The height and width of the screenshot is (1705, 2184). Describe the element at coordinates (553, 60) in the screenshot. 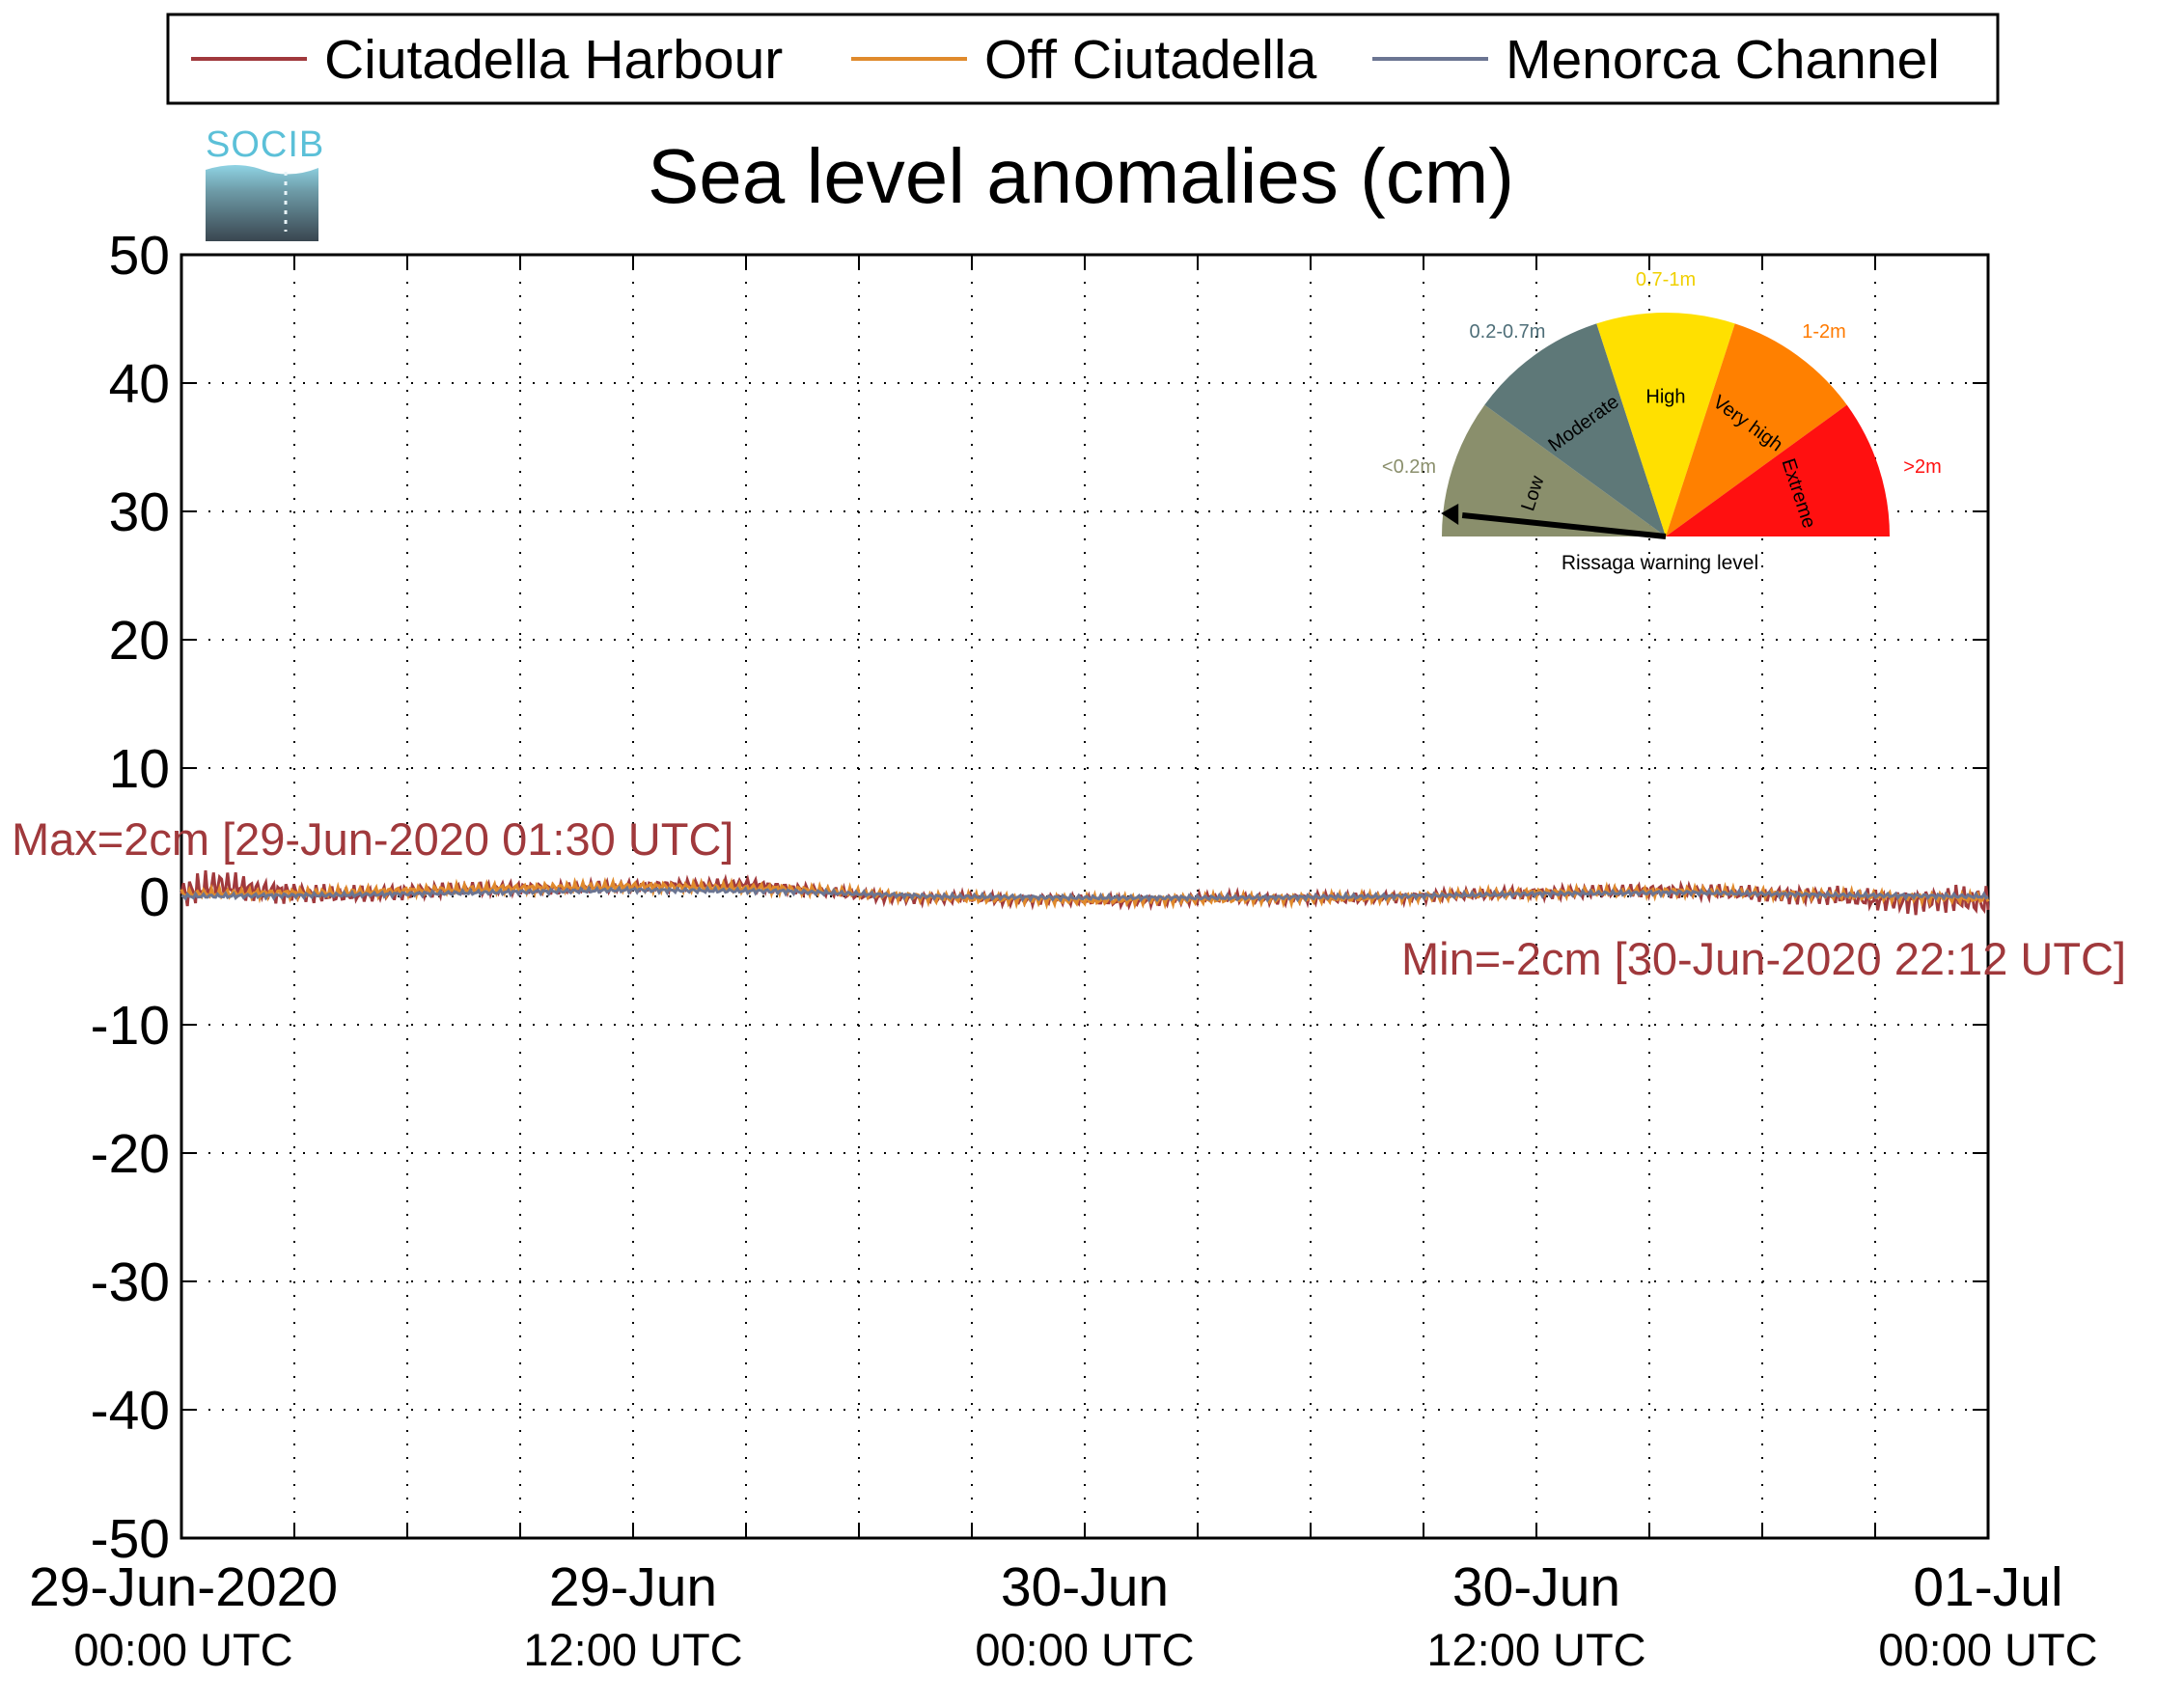

I see `legend-label-ciutadella-harbour: Ciutadella Harbour` at that location.